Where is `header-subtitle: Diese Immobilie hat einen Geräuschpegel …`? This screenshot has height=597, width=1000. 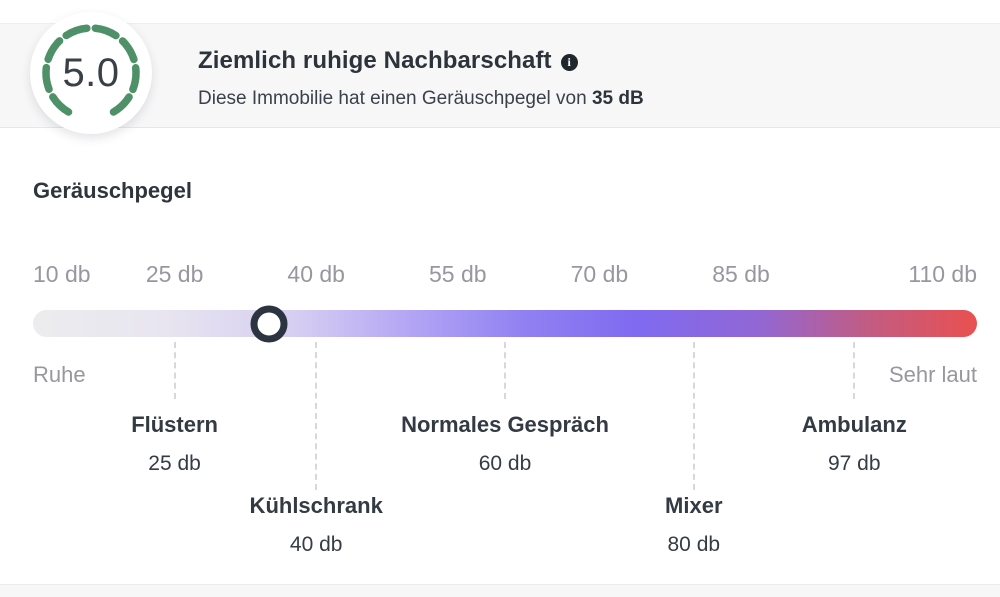
header-subtitle: Diese Immobilie hat einen Geräuschpegel … is located at coordinates (421, 99).